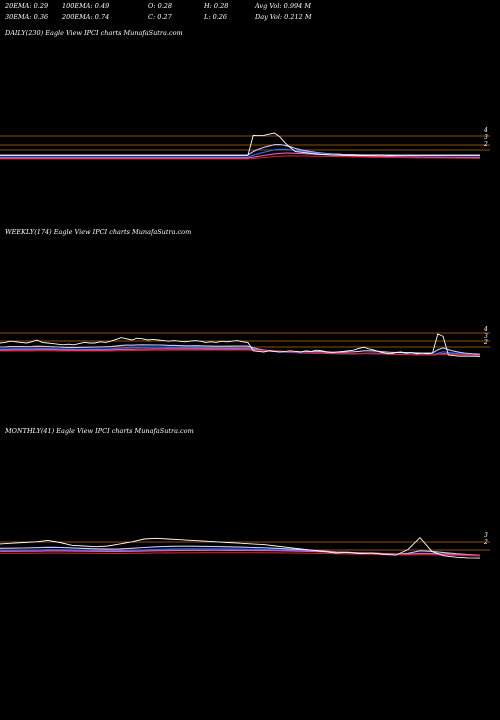 Image resolution: width=500 pixels, height=720 pixels. Describe the element at coordinates (27, 17) in the screenshot. I see `ema30-stat: 30EMA: 0.36` at that location.